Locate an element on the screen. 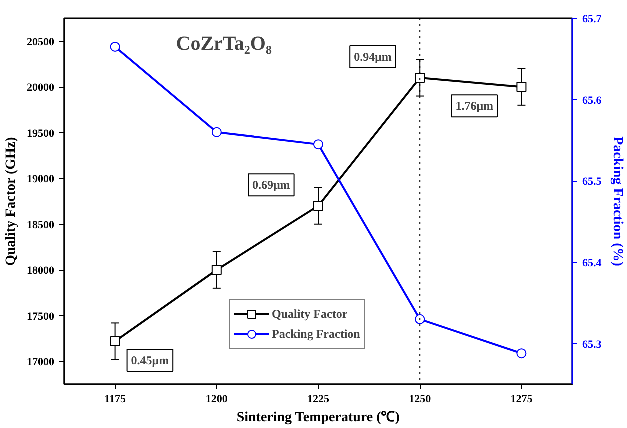 The width and height of the screenshot is (627, 428). y-tick-label: 18500 is located at coordinates (41, 225).